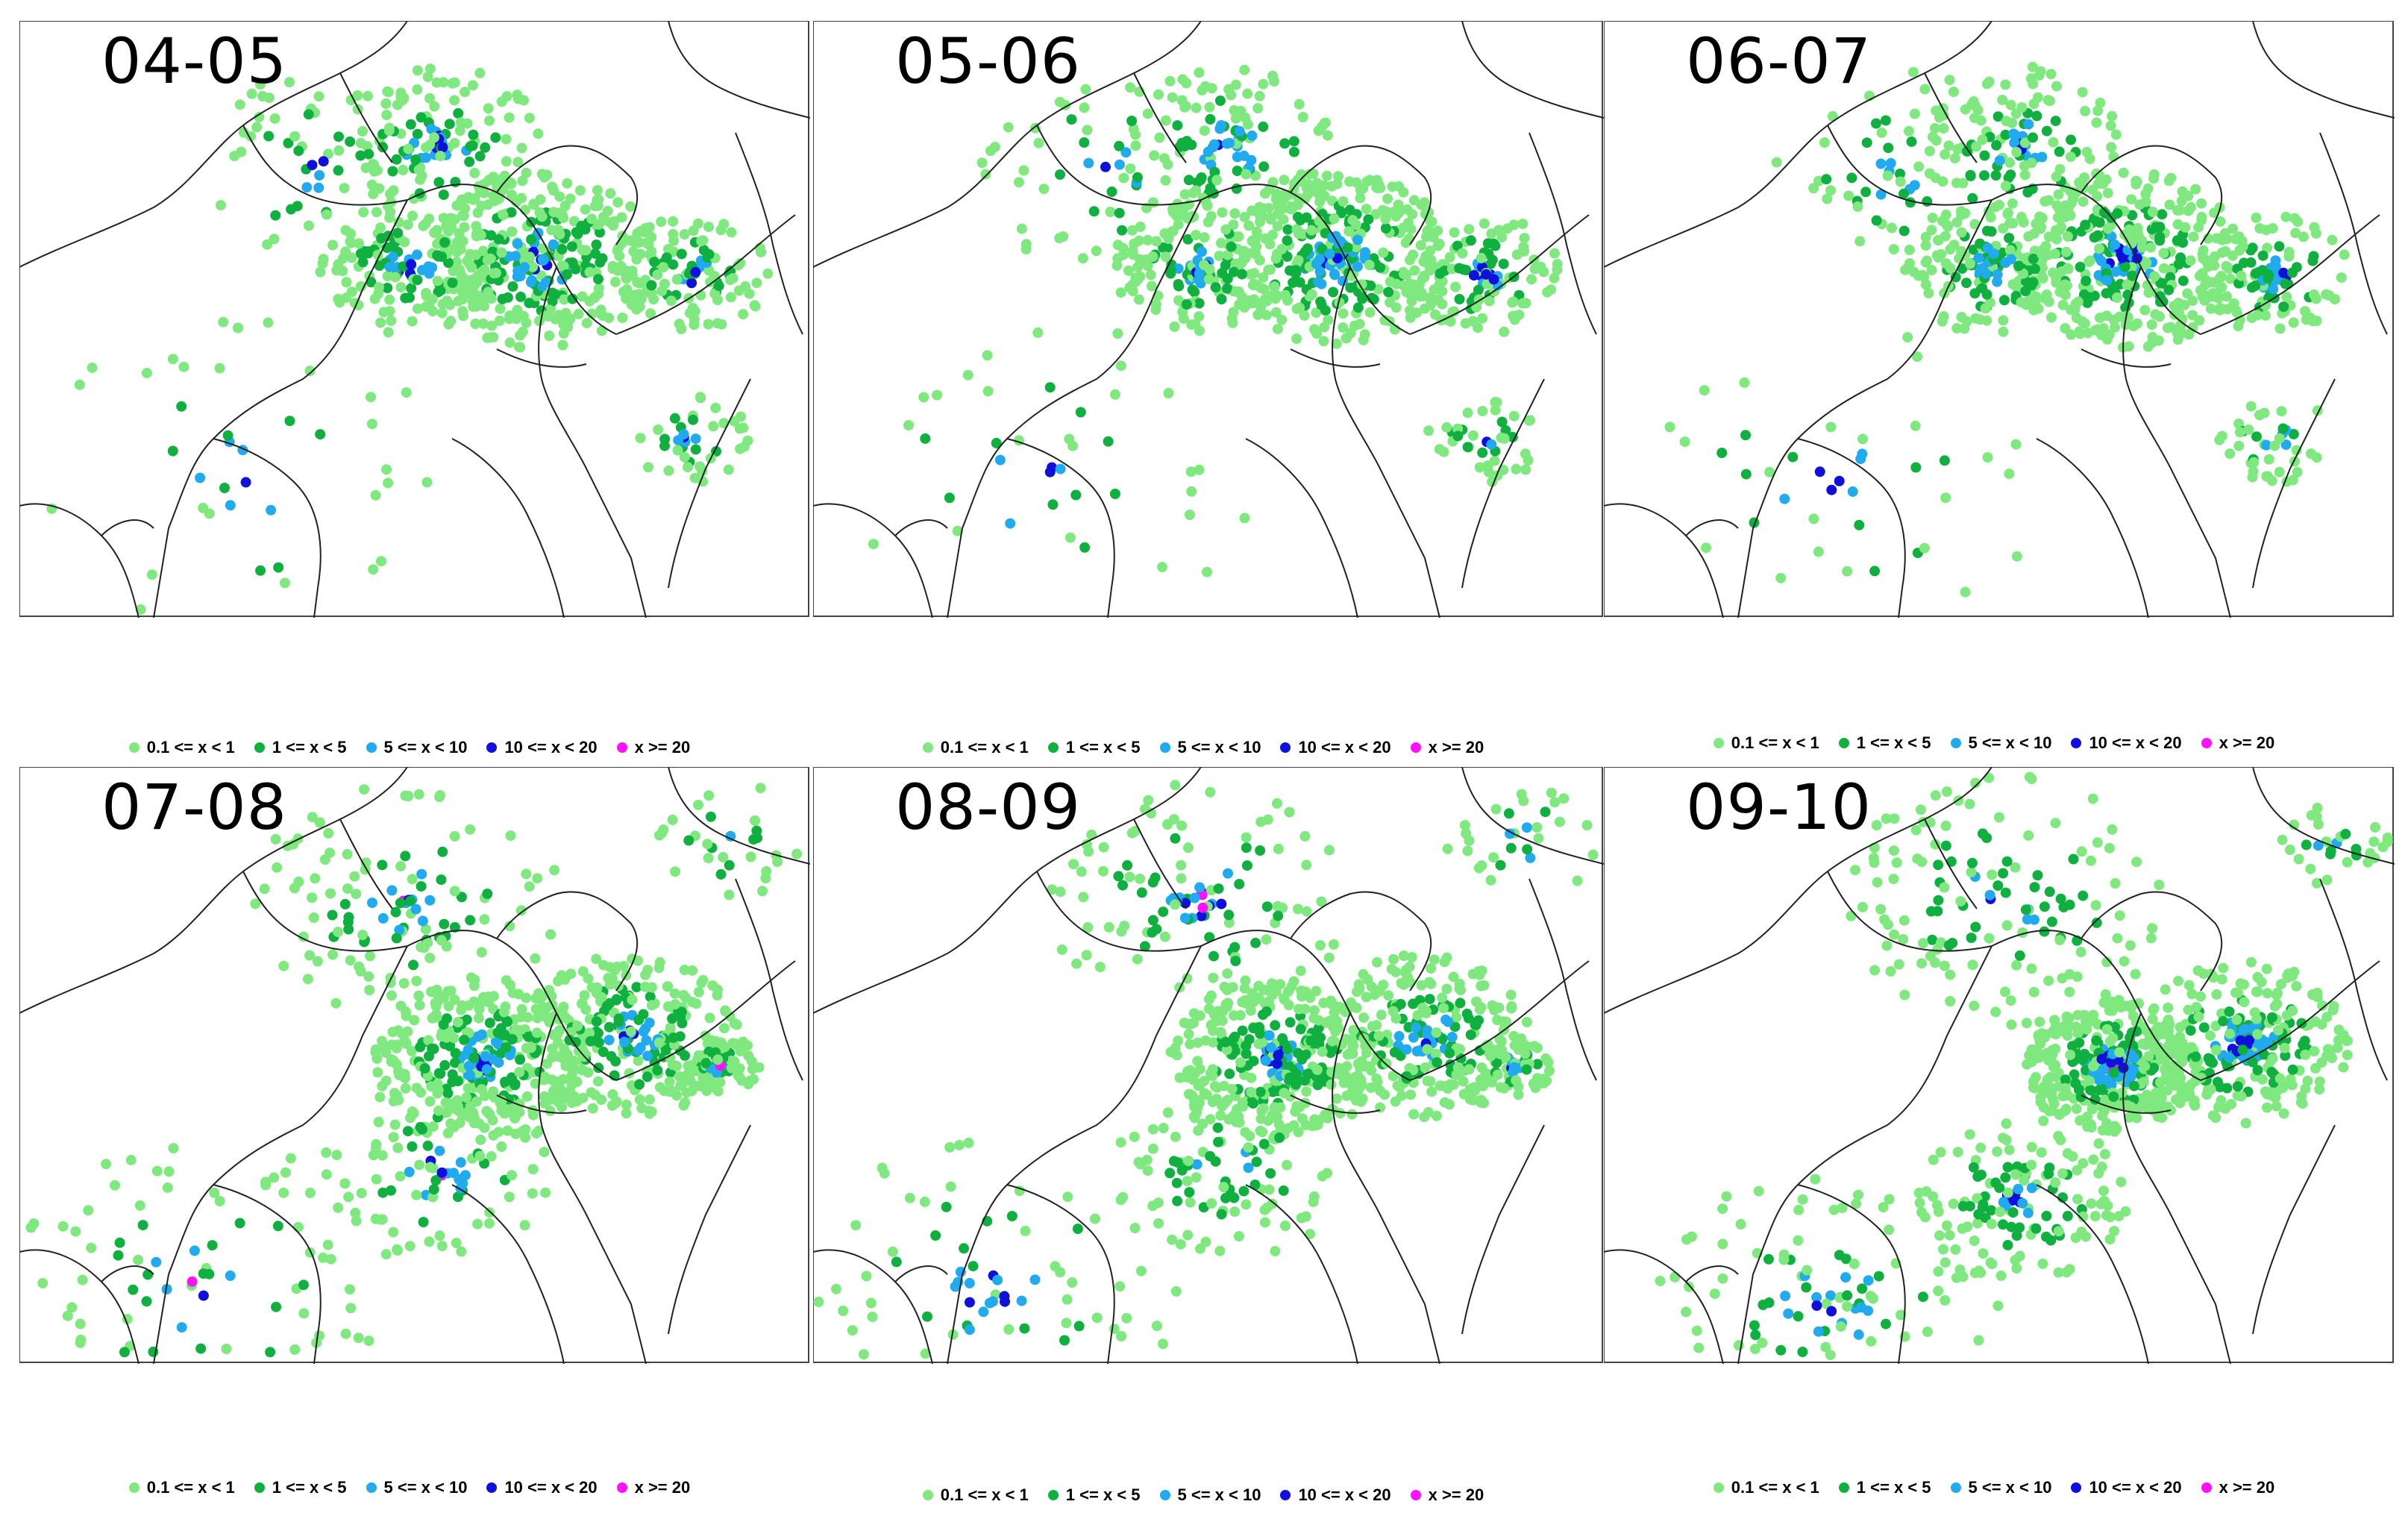 This screenshot has height=1522, width=2408. What do you see at coordinates (709, 483) in the screenshot?
I see `province-boundary` at bounding box center [709, 483].